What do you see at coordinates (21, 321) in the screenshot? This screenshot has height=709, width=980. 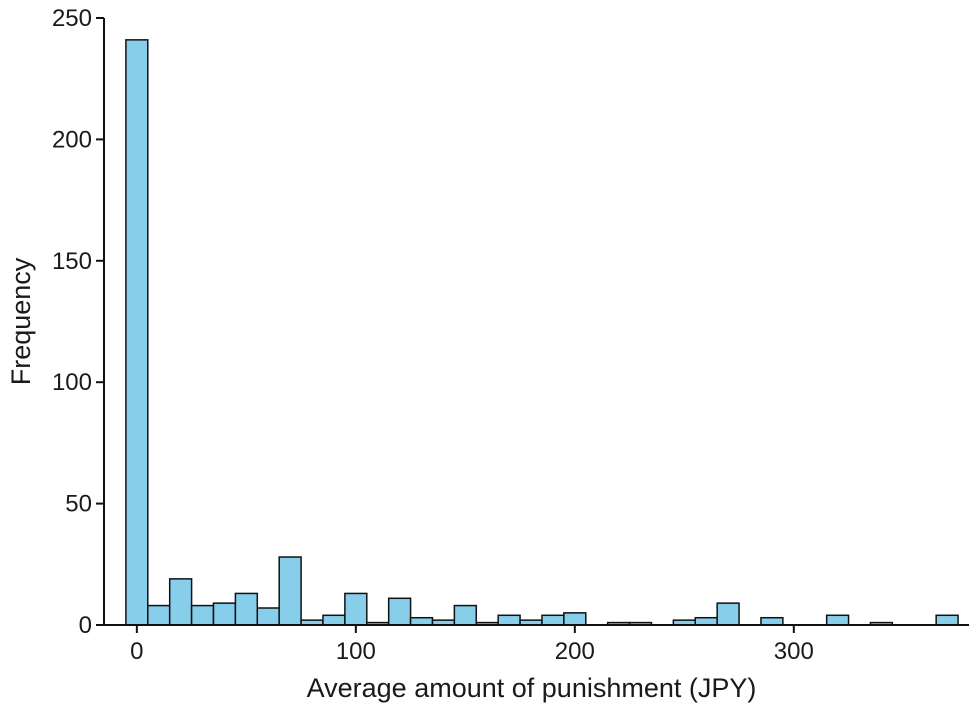 I see `y-axis-title: Frequency` at bounding box center [21, 321].